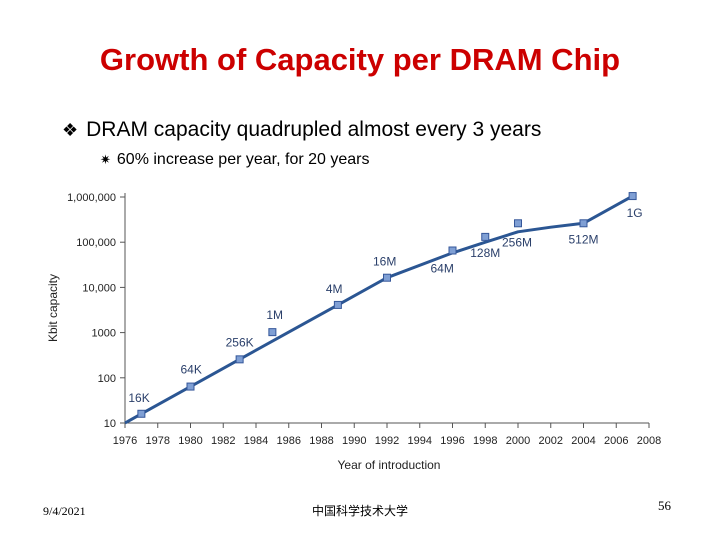  What do you see at coordinates (551, 441) in the screenshot?
I see `x-tick-label: 2002` at bounding box center [551, 441].